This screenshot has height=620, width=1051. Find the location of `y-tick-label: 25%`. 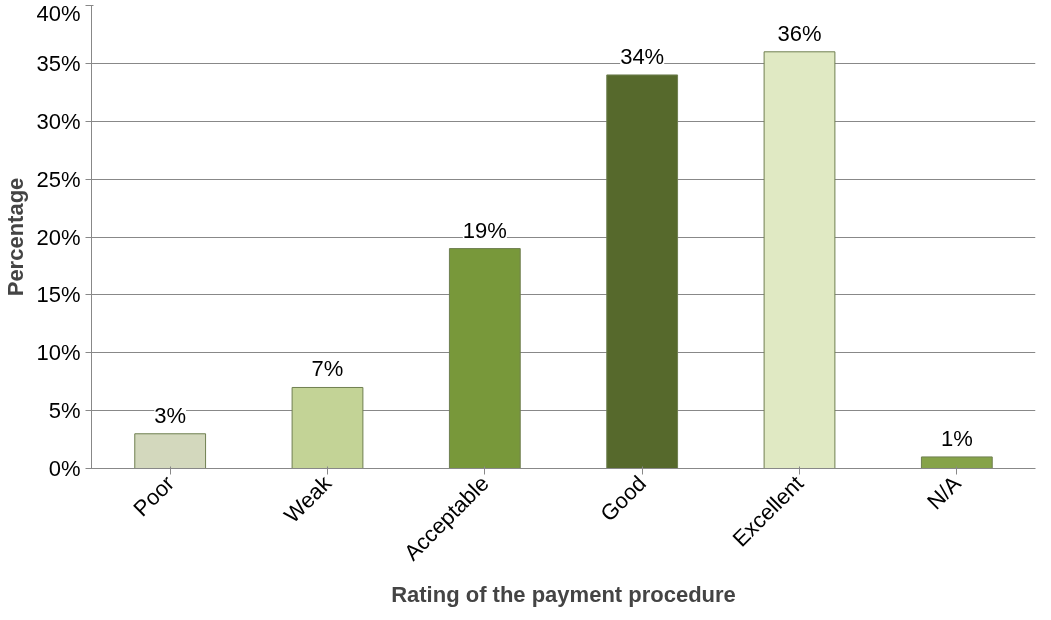

y-tick-label: 25% is located at coordinates (58, 179).